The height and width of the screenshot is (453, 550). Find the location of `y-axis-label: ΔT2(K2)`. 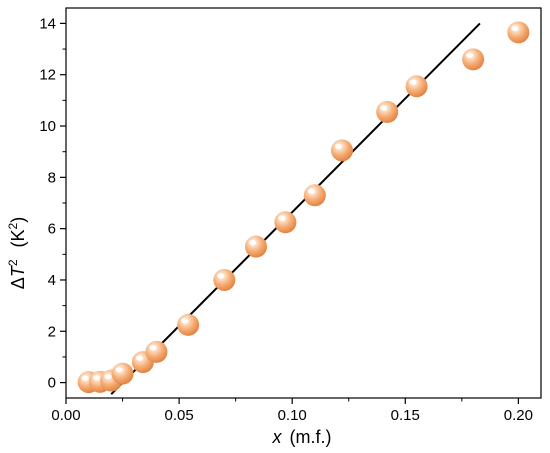

y-axis-label: ΔT2(K2) is located at coordinates (17, 253).